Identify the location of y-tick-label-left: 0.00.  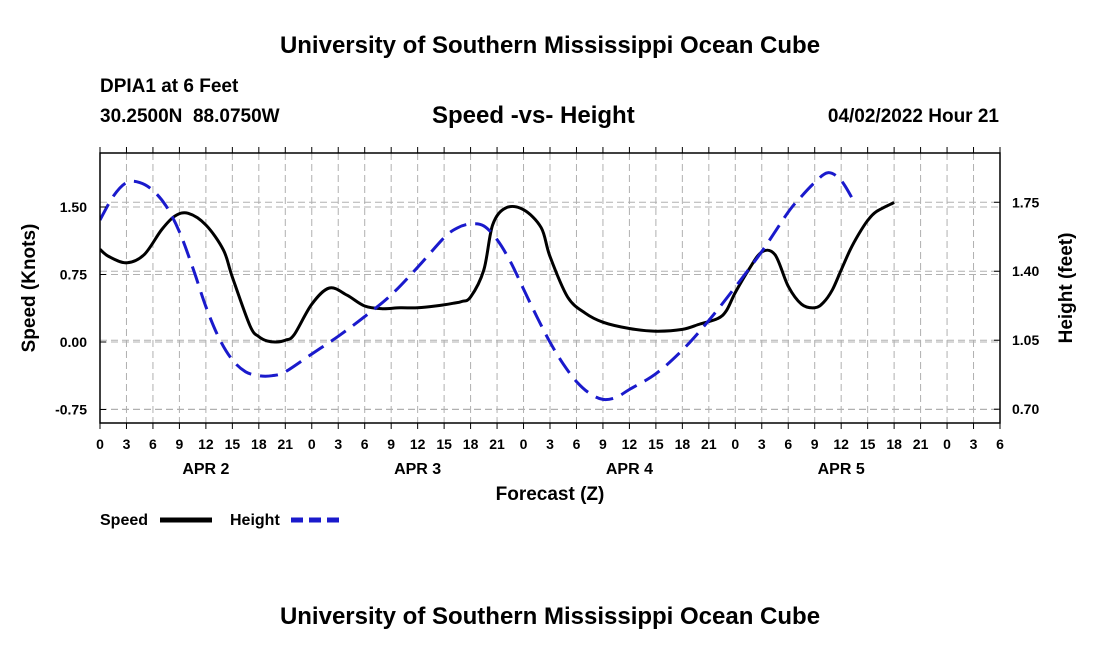
(73, 342).